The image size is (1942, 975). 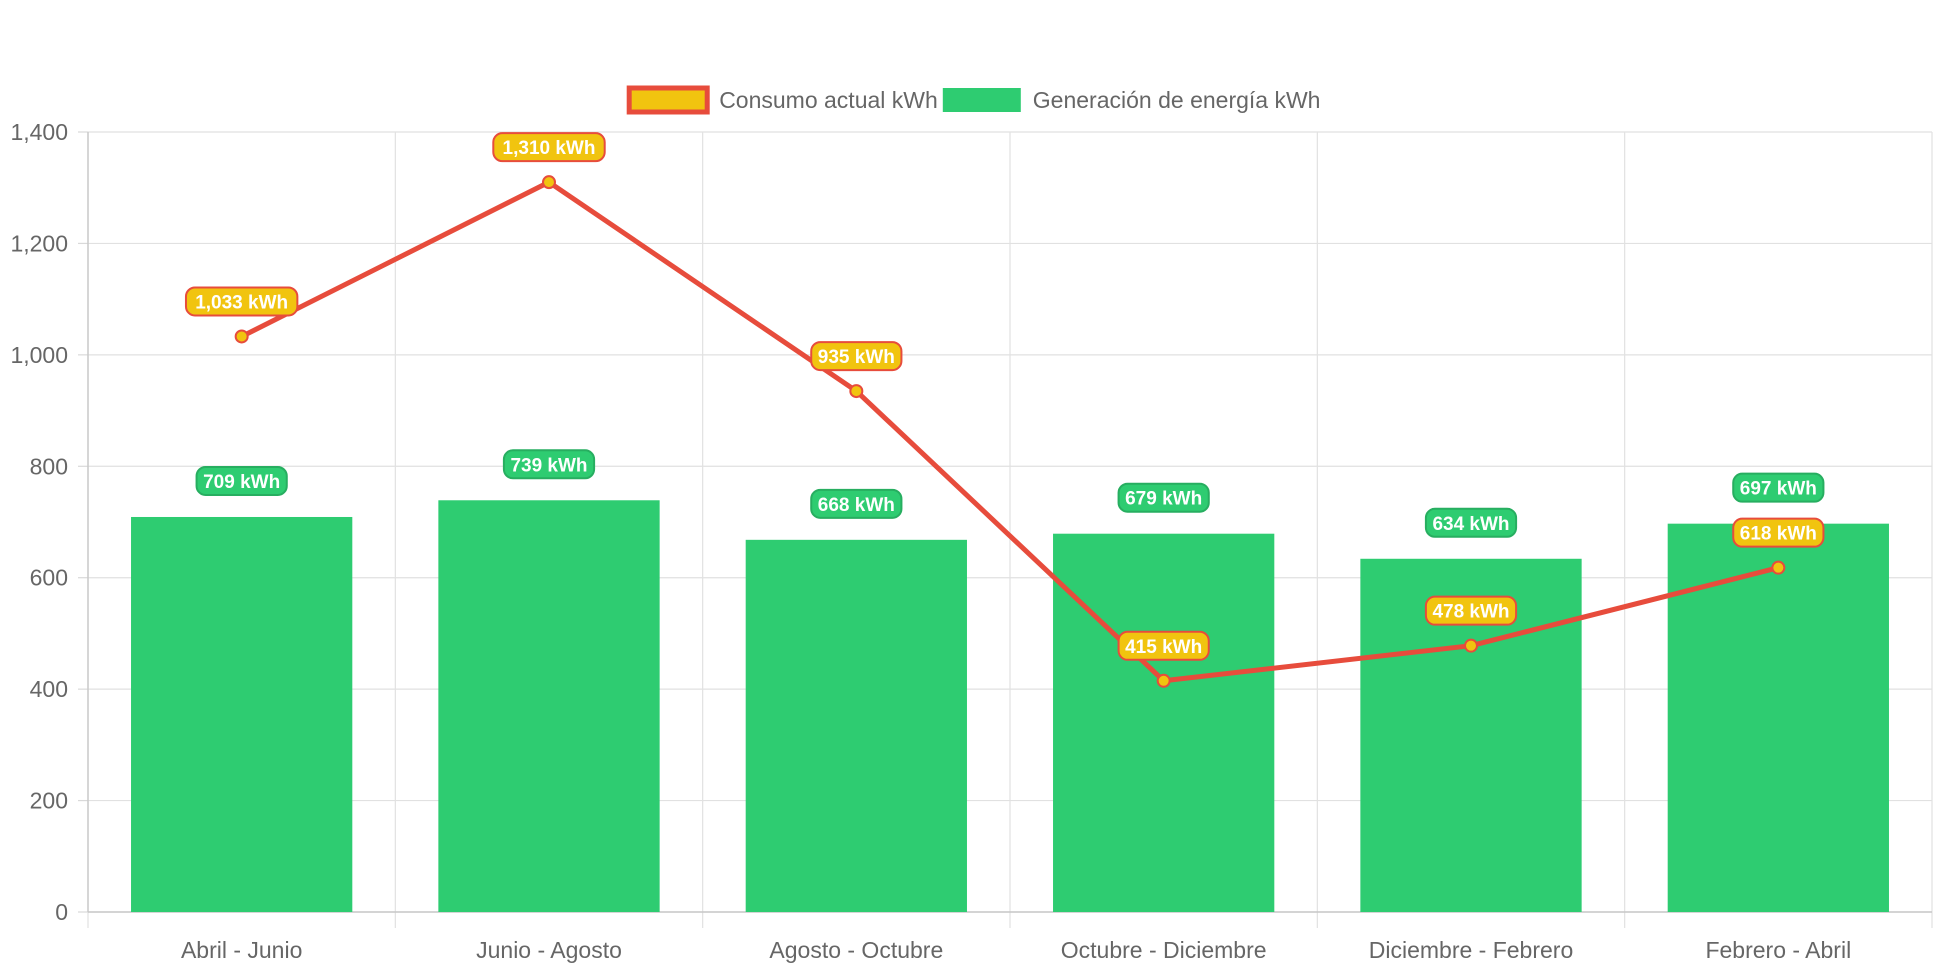 I want to click on legend-label: Generación de energía kWh, so click(x=1177, y=100).